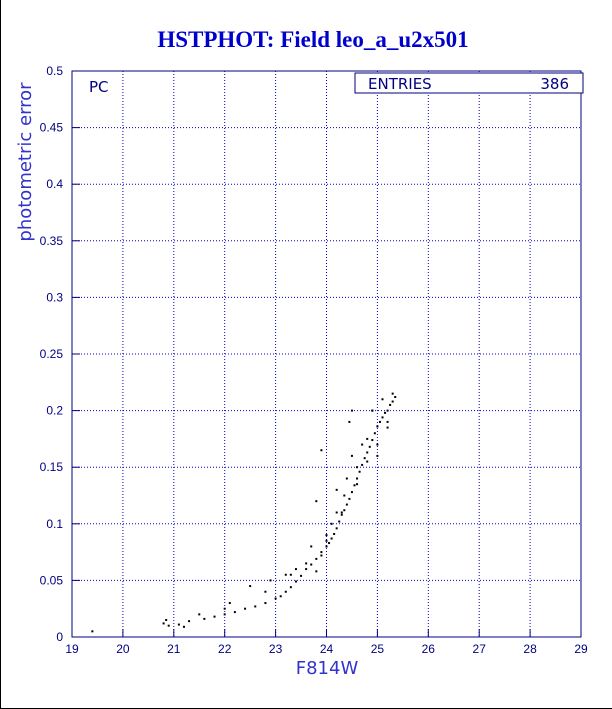 The image size is (612, 709). Describe the element at coordinates (327, 649) in the screenshot. I see `x-tick-label: 24` at that location.